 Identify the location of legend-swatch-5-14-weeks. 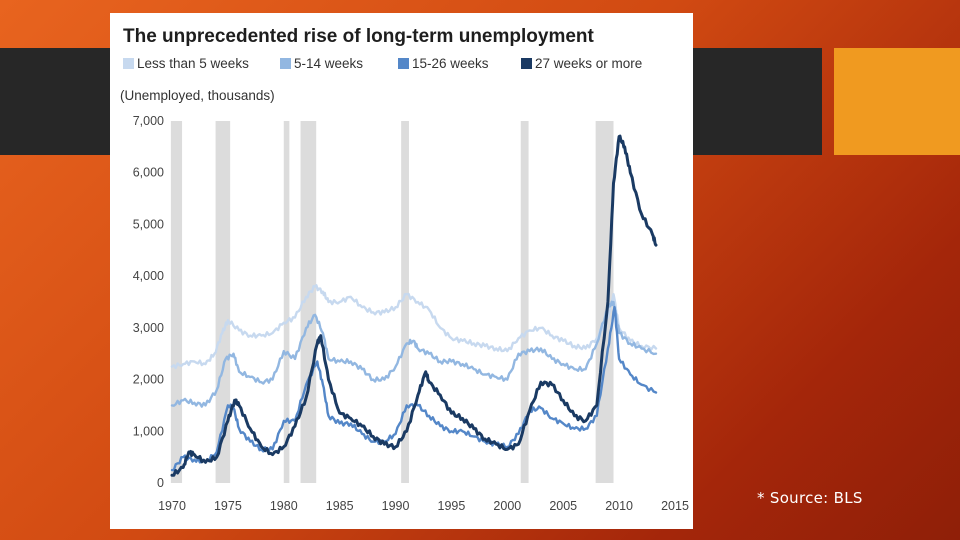
(285, 63).